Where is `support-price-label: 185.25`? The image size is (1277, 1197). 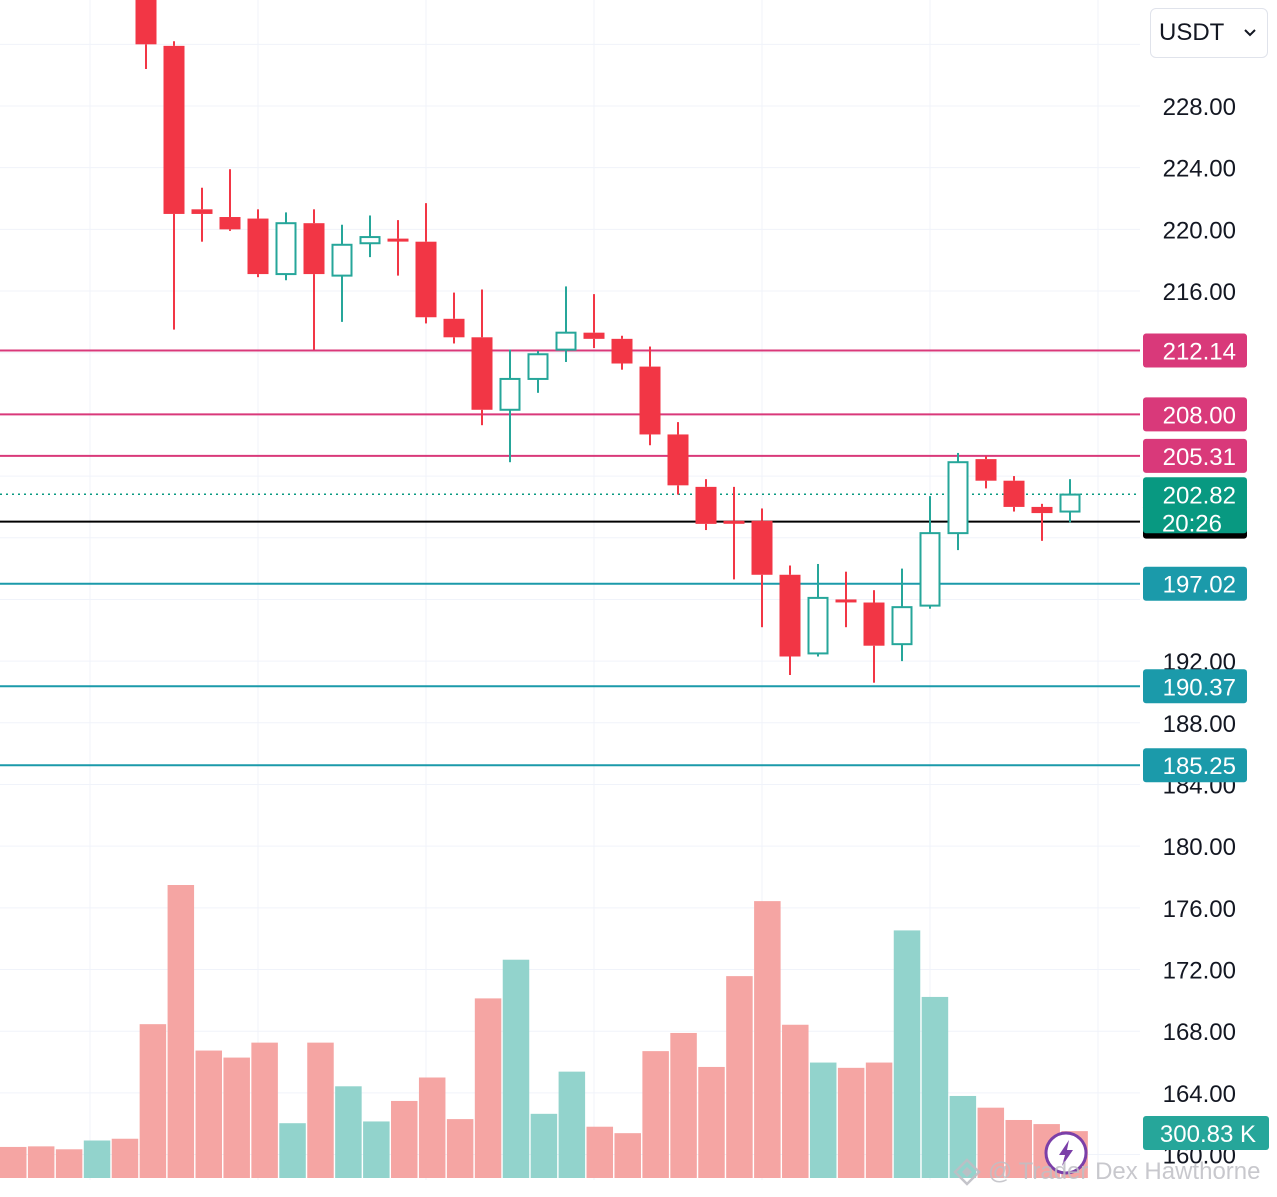
support-price-label: 185.25 is located at coordinates (1195, 765).